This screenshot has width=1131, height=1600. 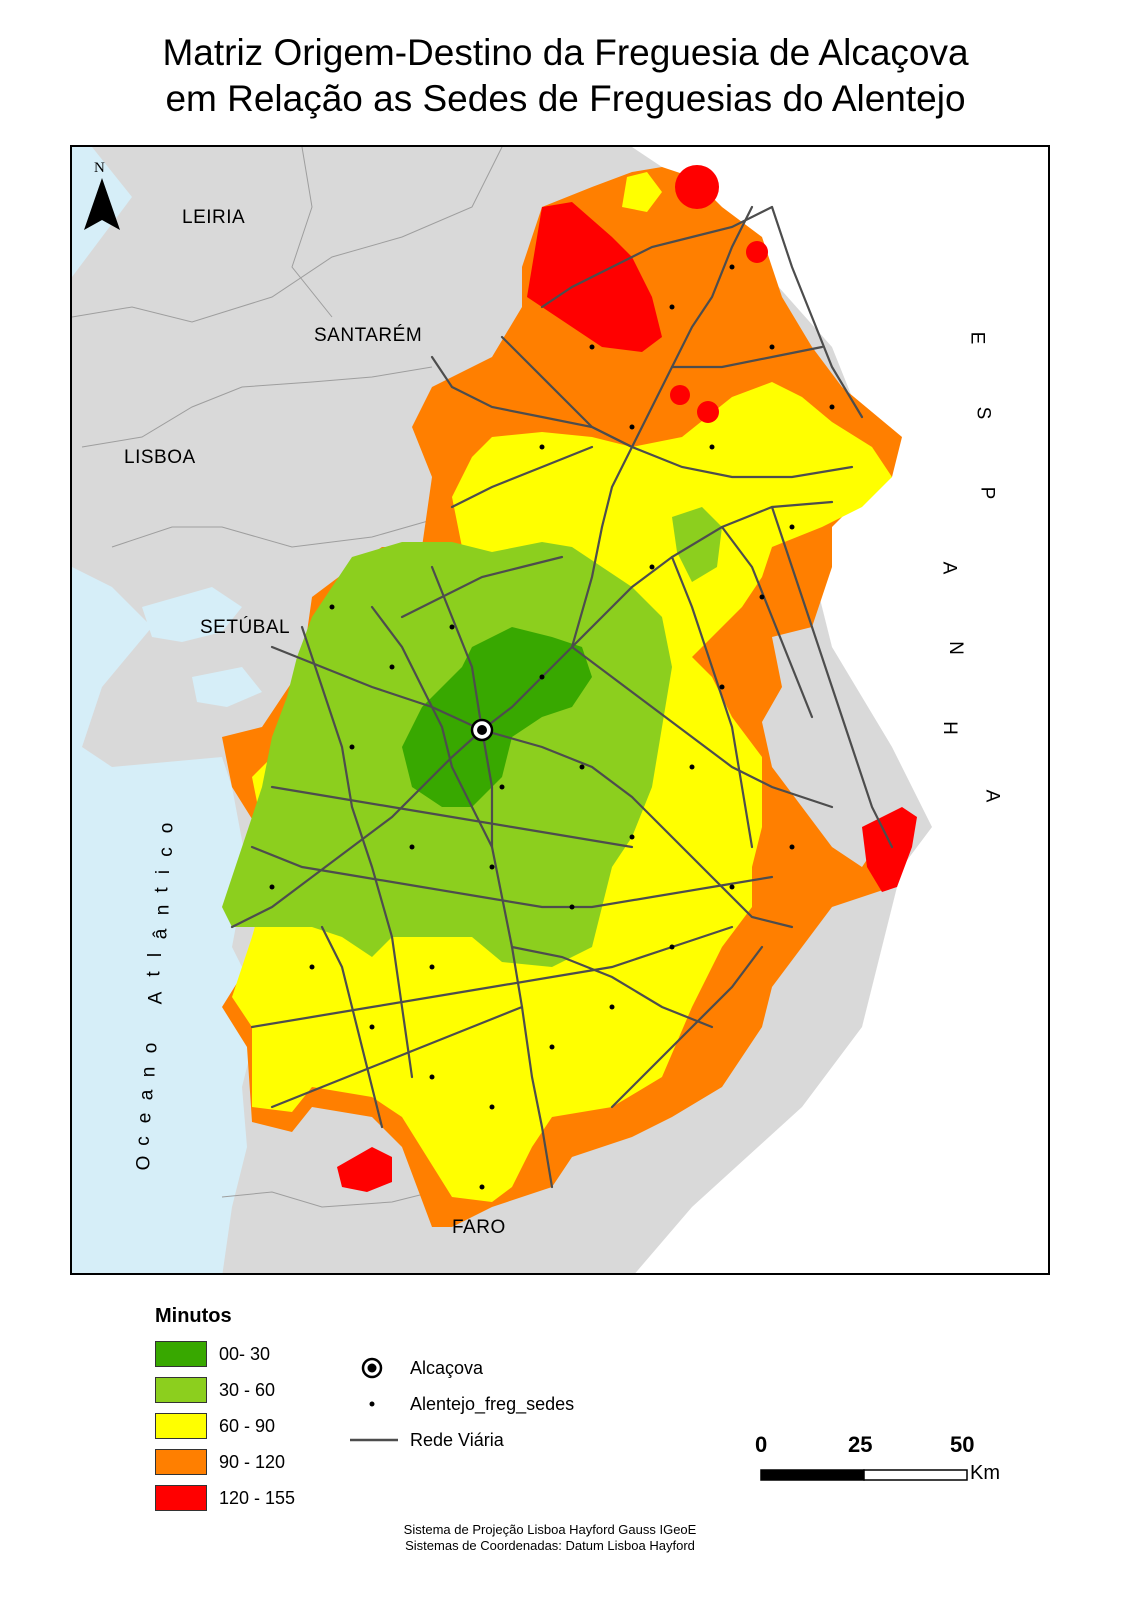 I want to click on zone-60-90-north, so click(x=642, y=192).